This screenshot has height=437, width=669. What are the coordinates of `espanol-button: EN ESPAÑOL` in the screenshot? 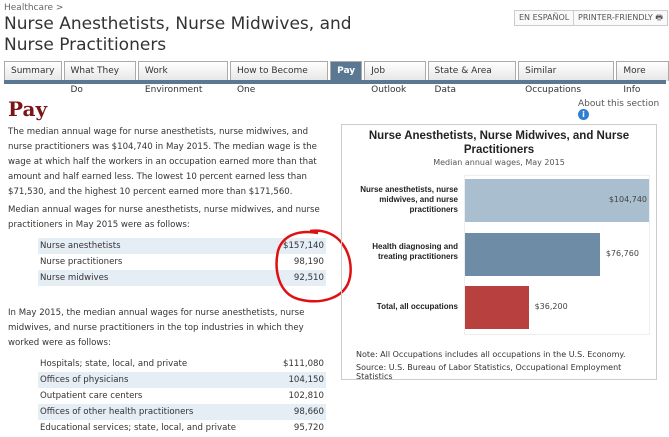 It's located at (544, 18).